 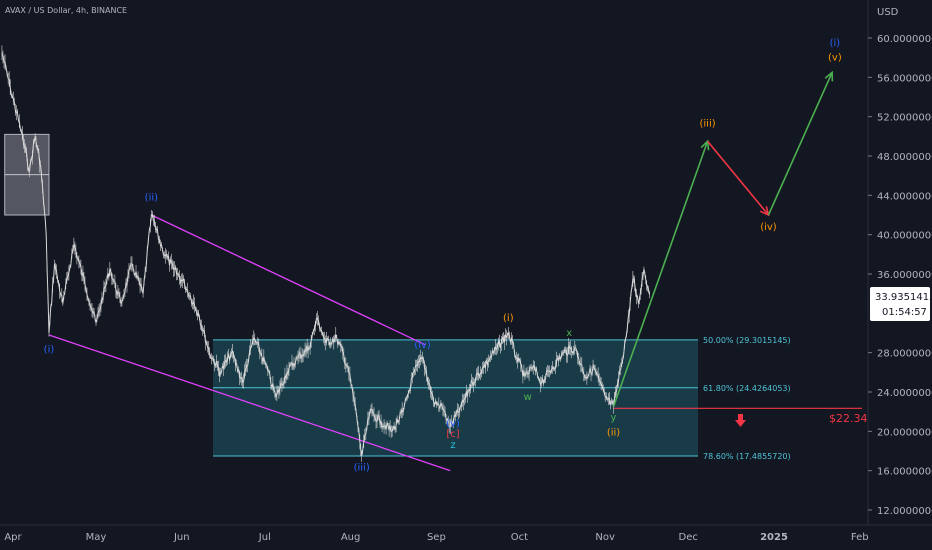 I want to click on fib-level-label: 61.80% (24.4264053), so click(x=747, y=388).